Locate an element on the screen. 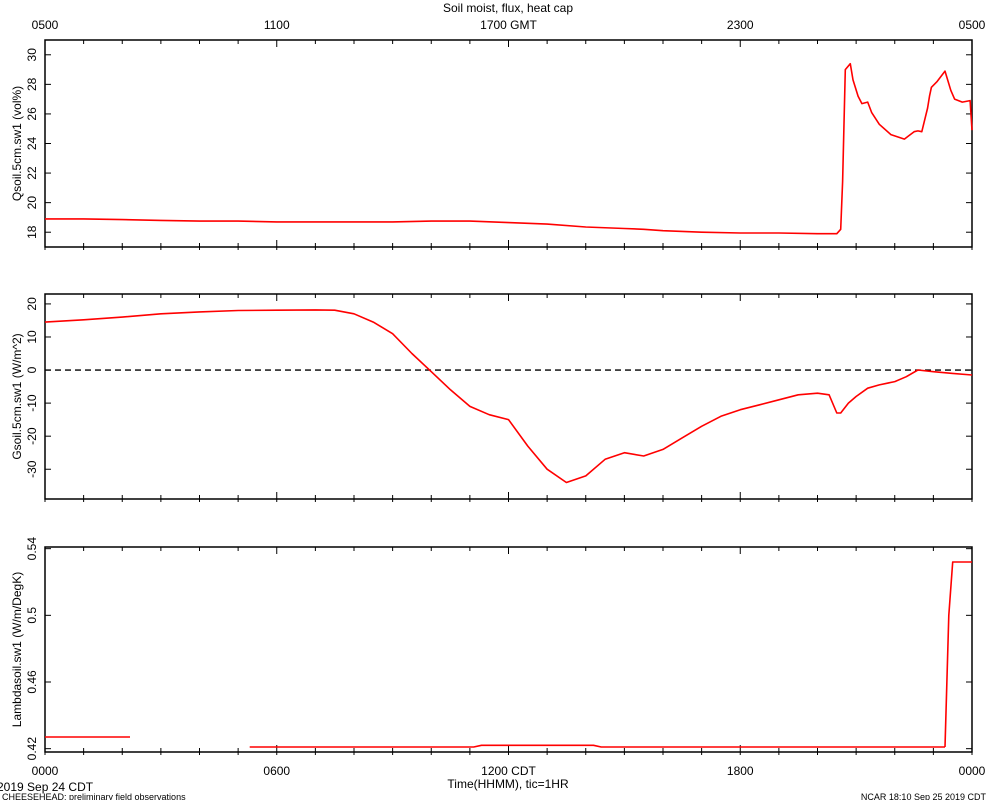 The width and height of the screenshot is (1000, 805). x-axis-label: Time(HHMM), tic=1HR is located at coordinates (508, 784).